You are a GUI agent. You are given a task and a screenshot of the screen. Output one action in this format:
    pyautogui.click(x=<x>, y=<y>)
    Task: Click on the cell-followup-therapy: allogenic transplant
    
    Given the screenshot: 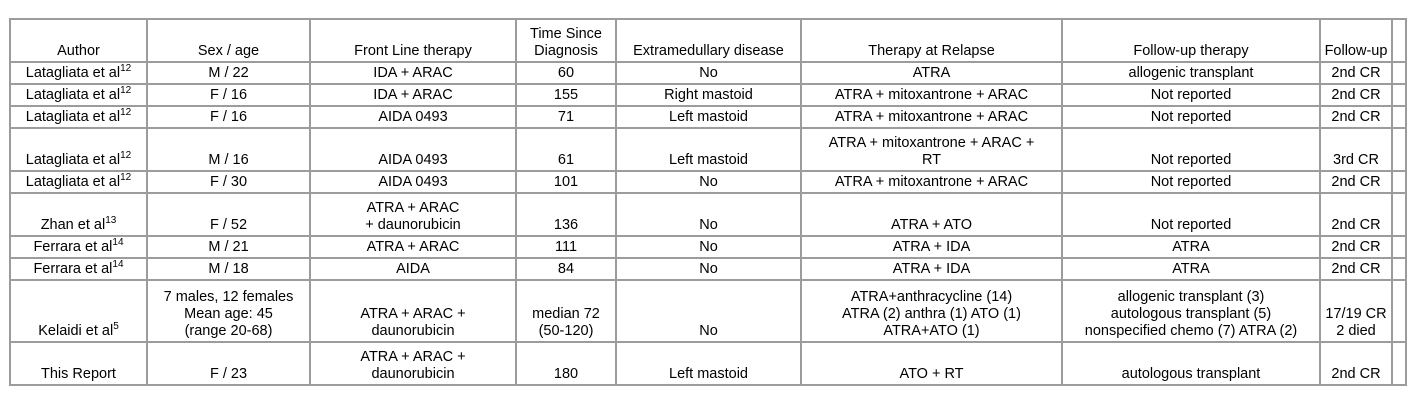 What is the action you would take?
    pyautogui.click(x=1191, y=73)
    